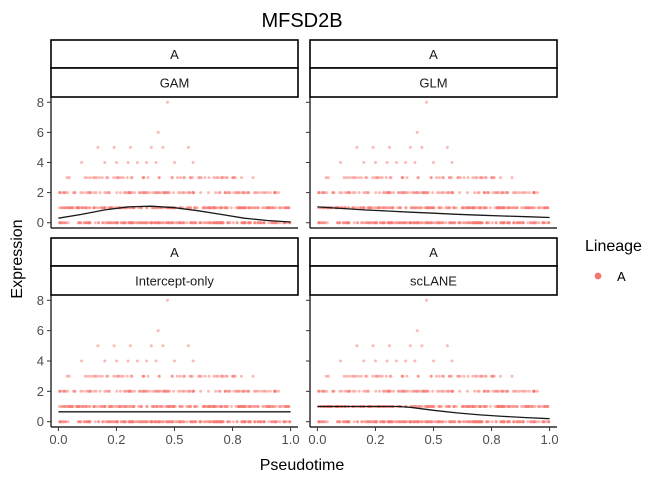 This screenshot has width=672, height=480. I want to click on legend: Lineage A, so click(613, 261).